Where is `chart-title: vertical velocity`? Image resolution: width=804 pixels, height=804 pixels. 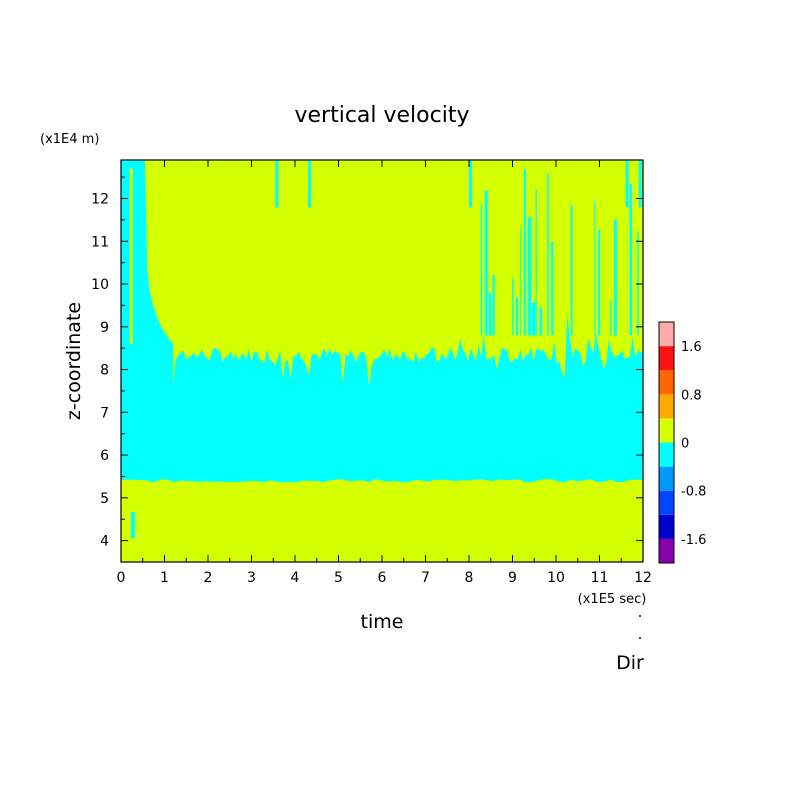 chart-title: vertical velocity is located at coordinates (381, 115).